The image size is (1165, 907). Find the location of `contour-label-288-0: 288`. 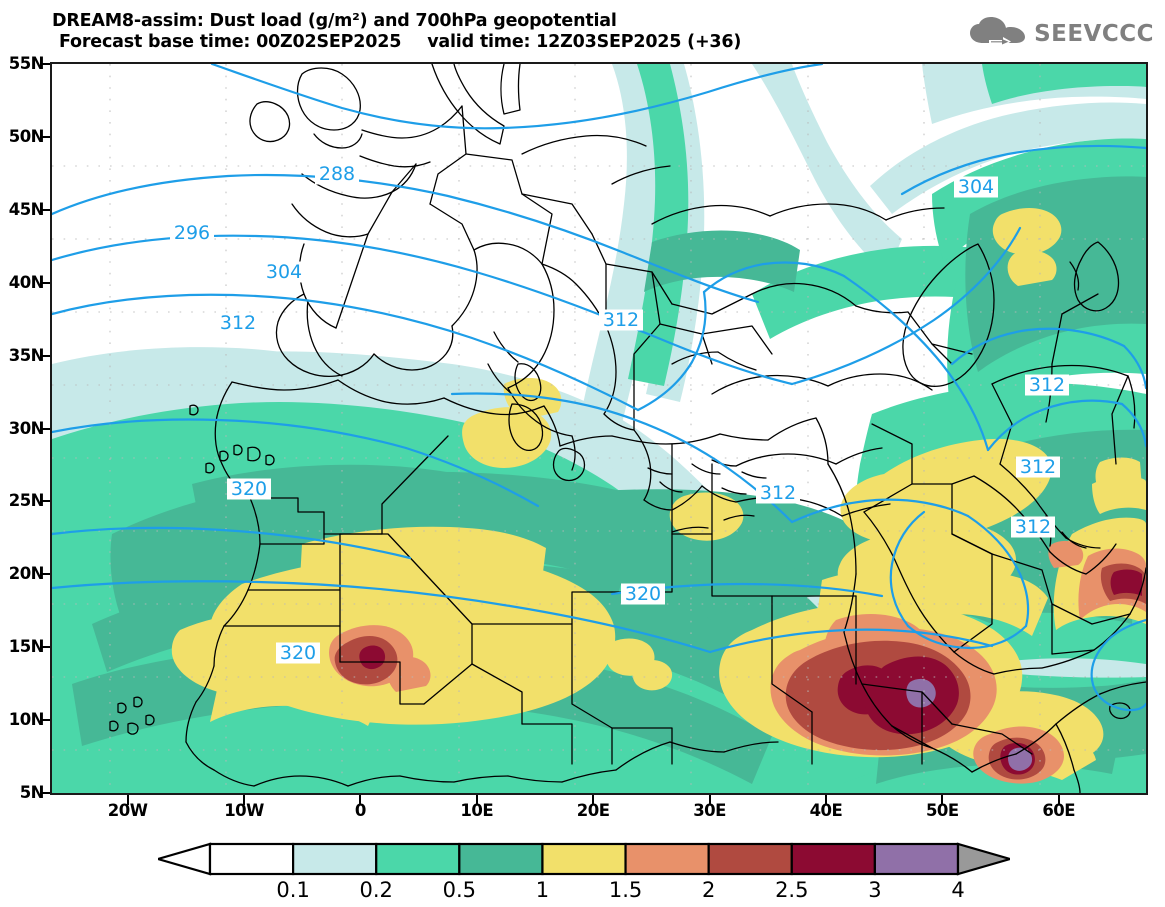

contour-label-288-0: 288 is located at coordinates (337, 174).